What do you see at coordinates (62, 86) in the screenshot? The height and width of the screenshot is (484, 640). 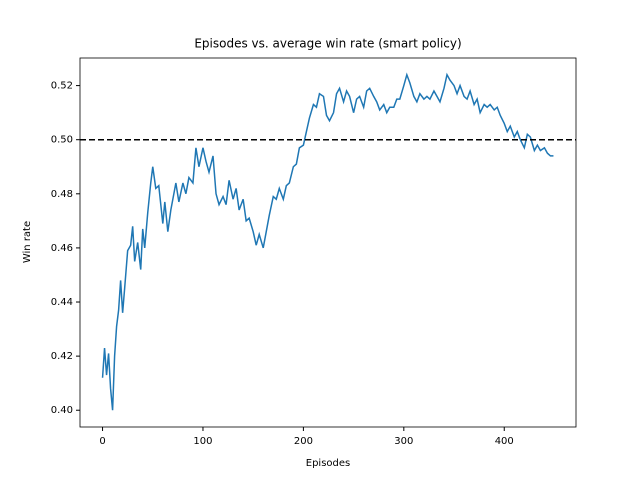 I see `y-tick-label: 0.52` at bounding box center [62, 86].